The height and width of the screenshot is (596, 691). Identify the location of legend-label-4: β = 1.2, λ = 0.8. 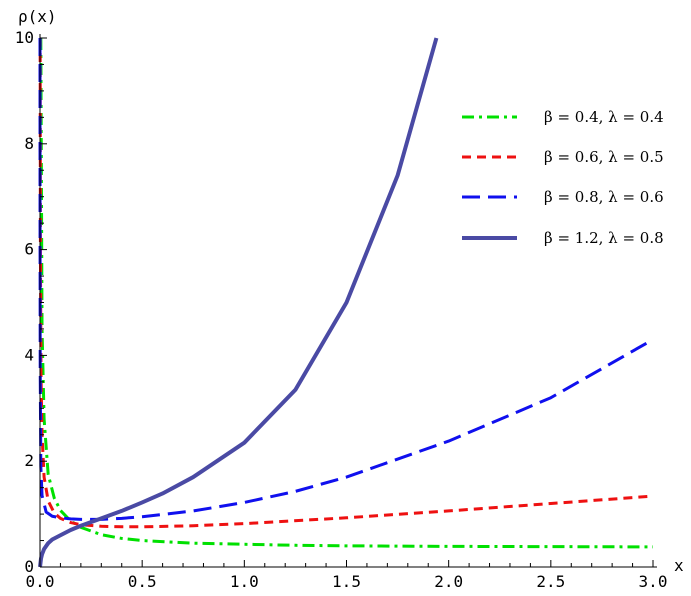
(604, 238).